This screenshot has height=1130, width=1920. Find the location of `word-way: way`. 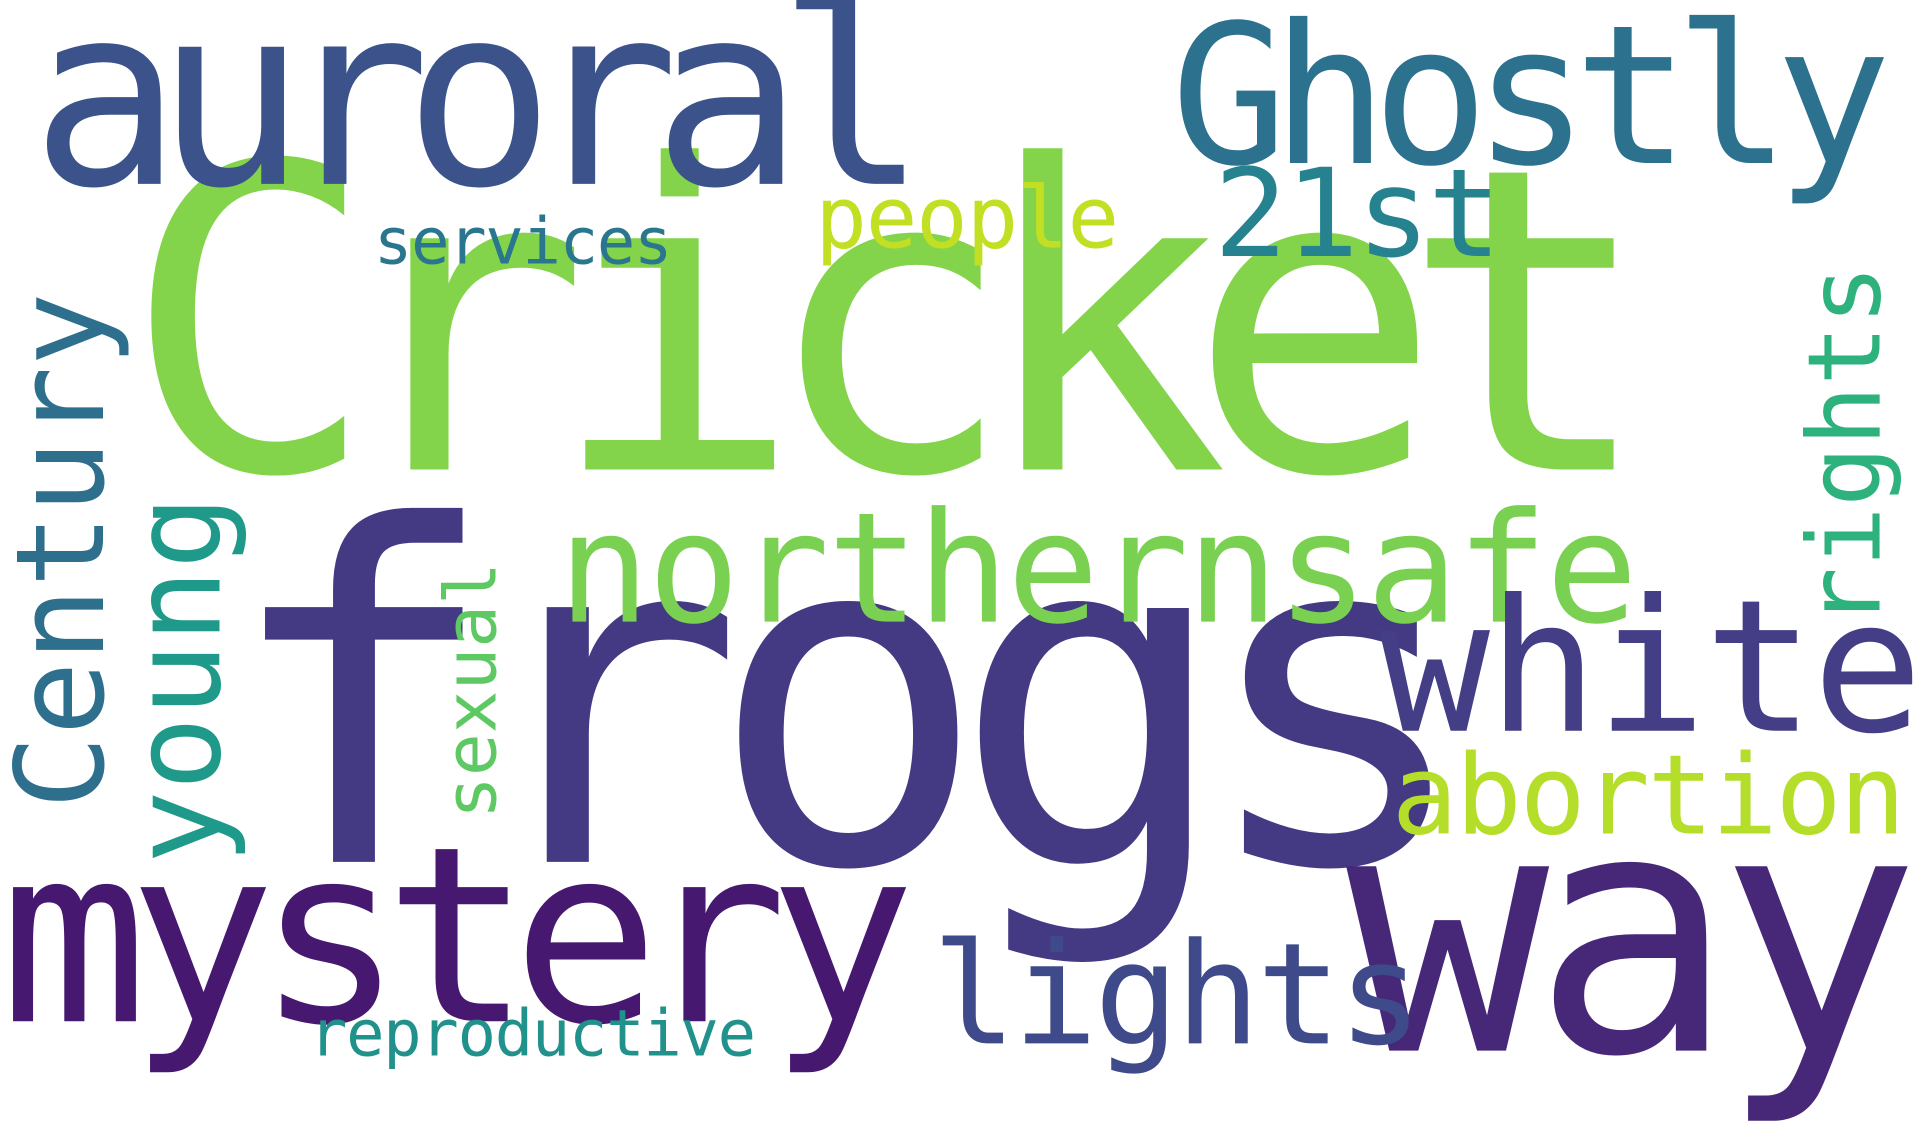

word-way: way is located at coordinates (1633, 934).